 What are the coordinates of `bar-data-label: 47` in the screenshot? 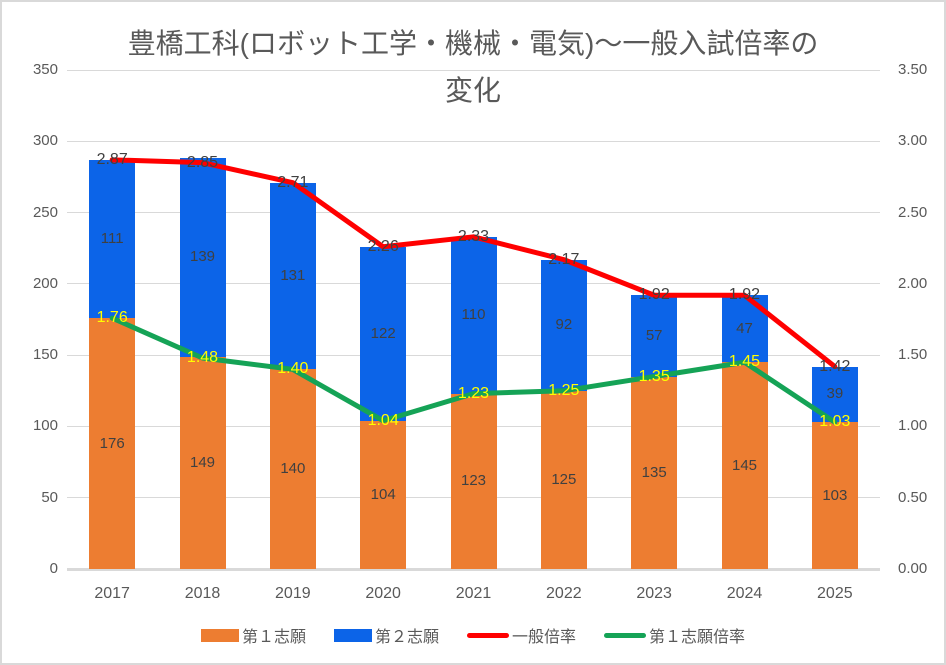 It's located at (744, 328).